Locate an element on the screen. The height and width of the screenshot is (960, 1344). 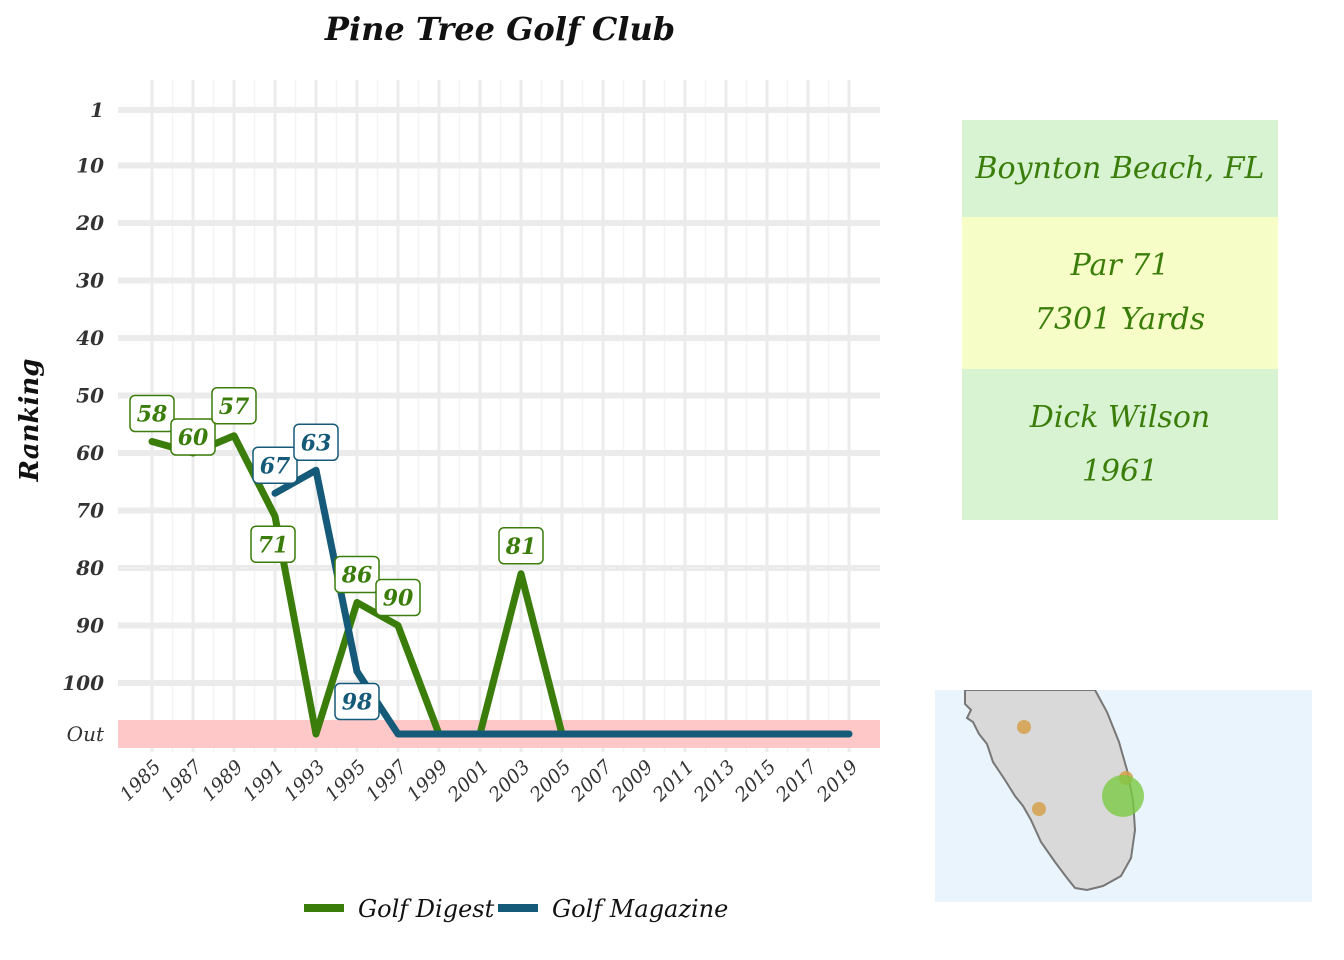
series-line-golf-digest is located at coordinates (357, 585).